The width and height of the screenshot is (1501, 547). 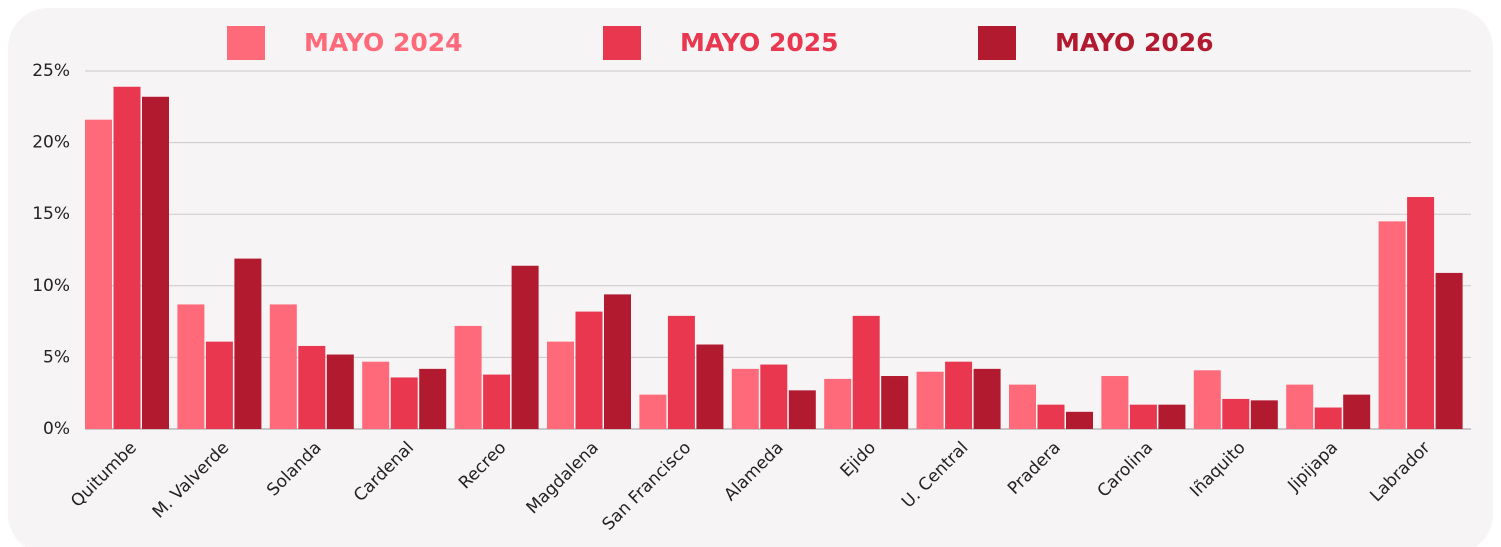 I want to click on y-tick-label: 15%, so click(x=51, y=214).